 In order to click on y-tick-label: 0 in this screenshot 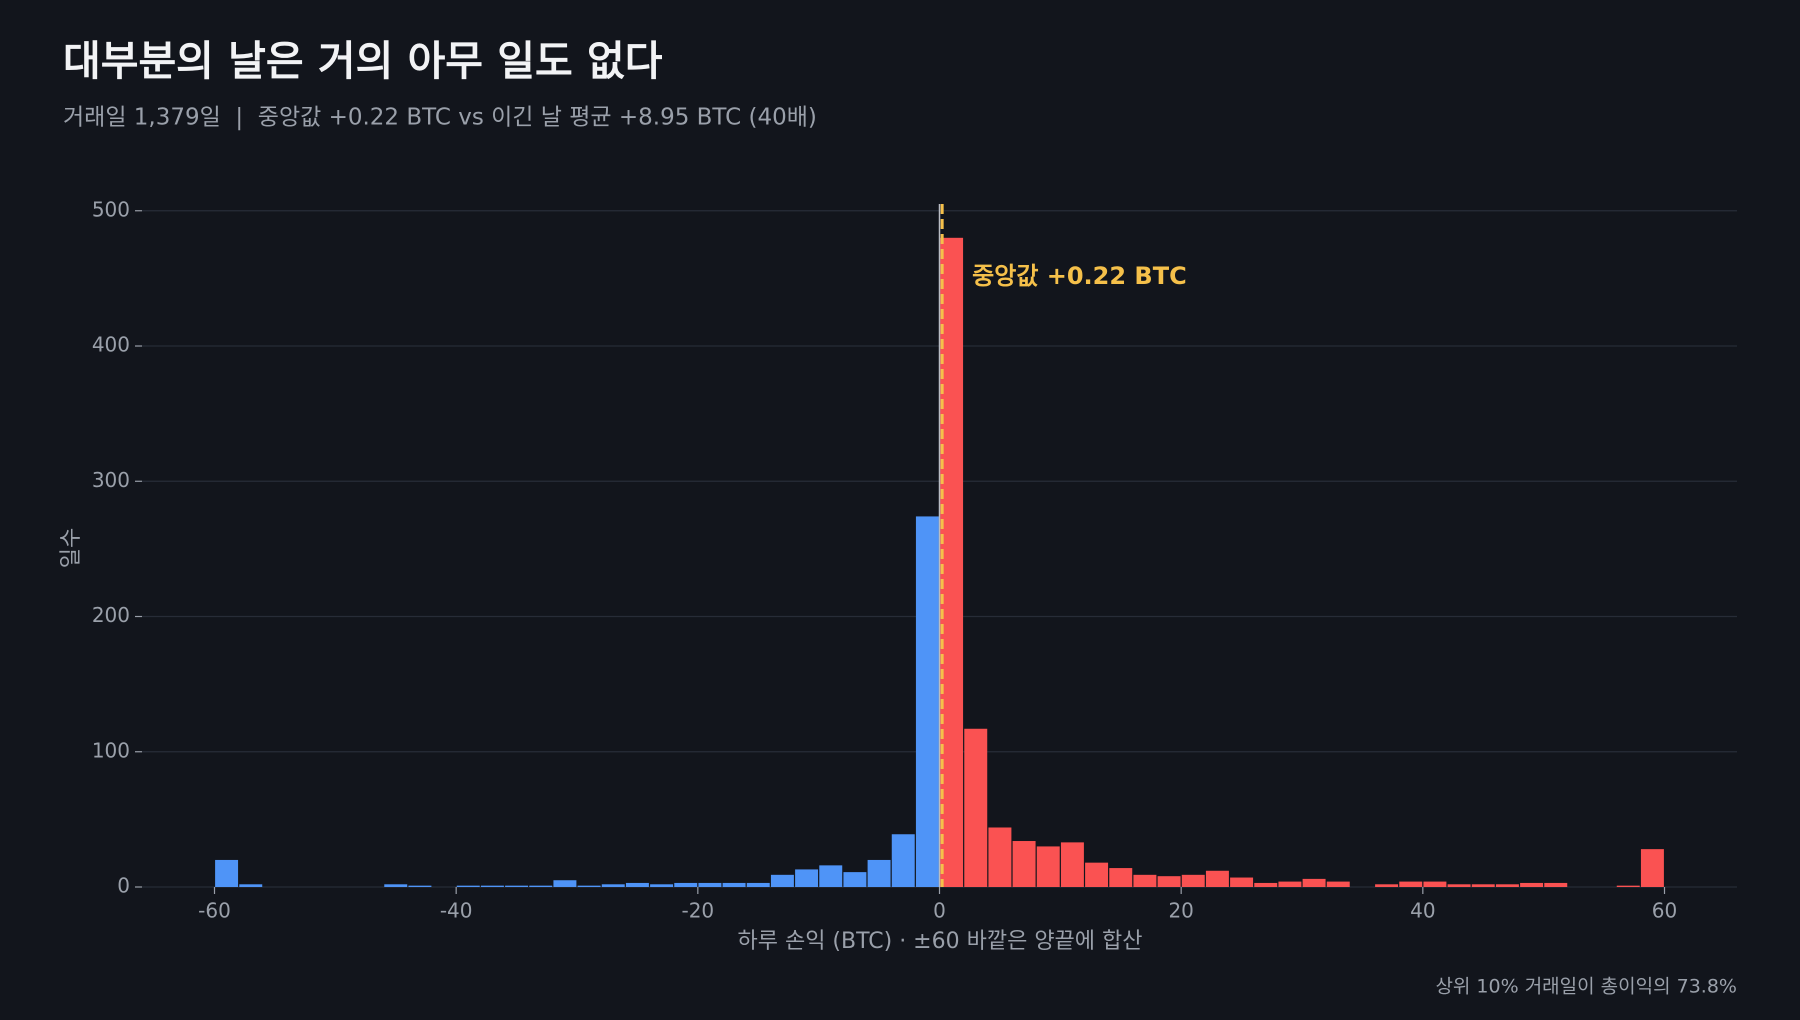, I will do `click(123, 886)`.